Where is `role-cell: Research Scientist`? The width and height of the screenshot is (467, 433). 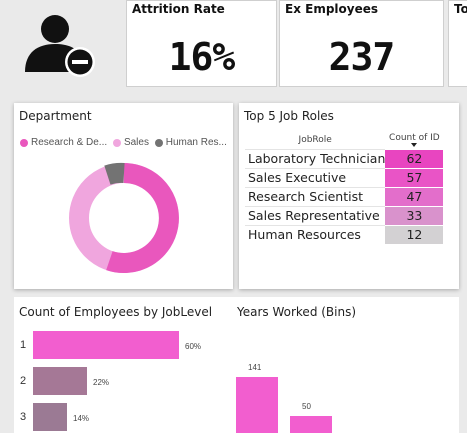 role-cell: Research Scientist is located at coordinates (315, 196).